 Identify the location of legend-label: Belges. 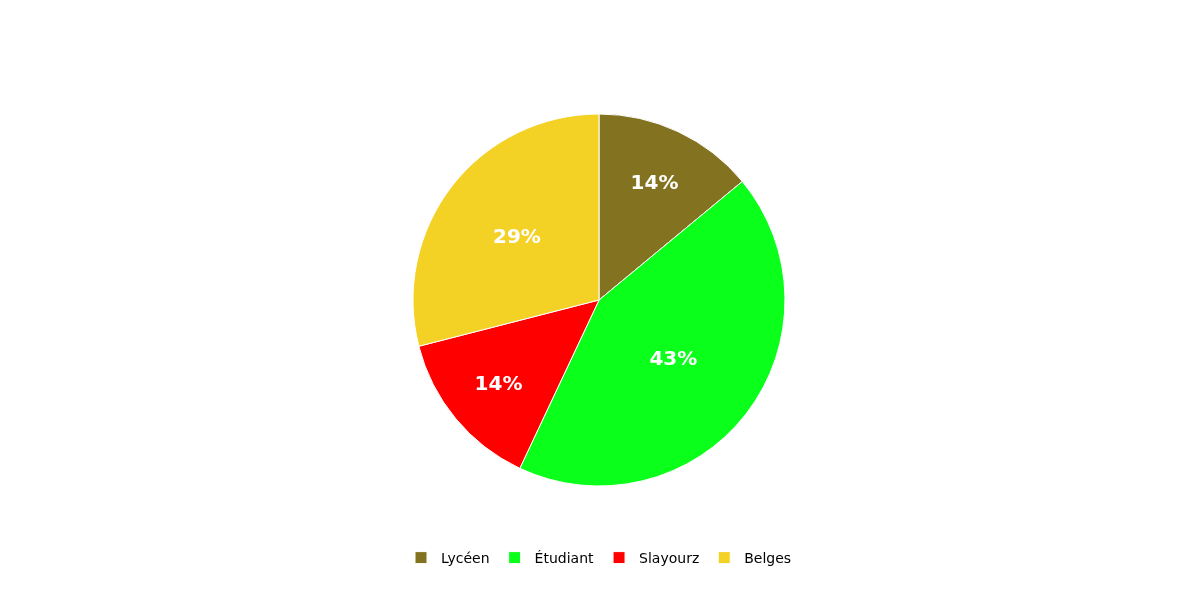
(768, 558).